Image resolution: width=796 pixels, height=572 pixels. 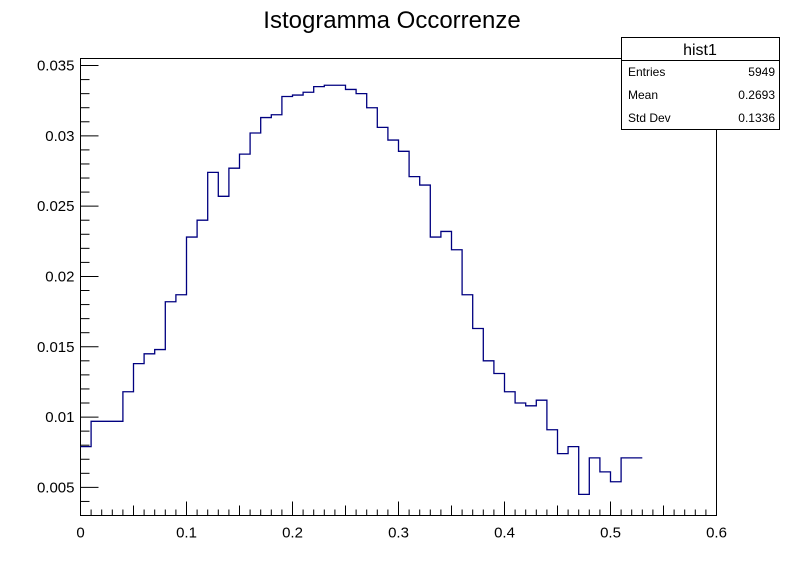 What do you see at coordinates (186, 533) in the screenshot?
I see `x-tick-label: 0.1` at bounding box center [186, 533].